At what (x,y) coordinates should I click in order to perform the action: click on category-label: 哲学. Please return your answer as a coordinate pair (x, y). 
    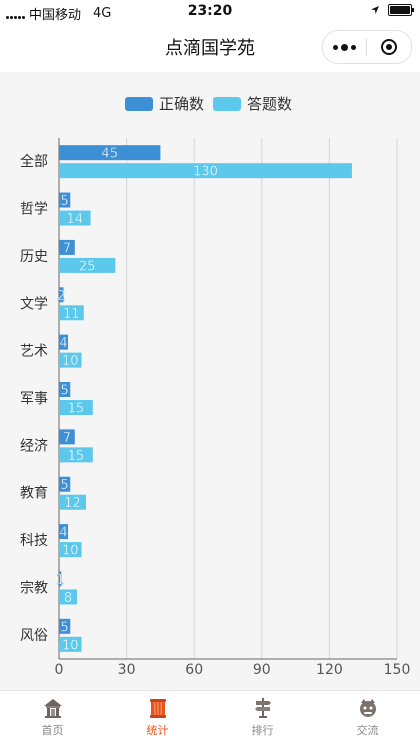
    Looking at the image, I should click on (34, 210).